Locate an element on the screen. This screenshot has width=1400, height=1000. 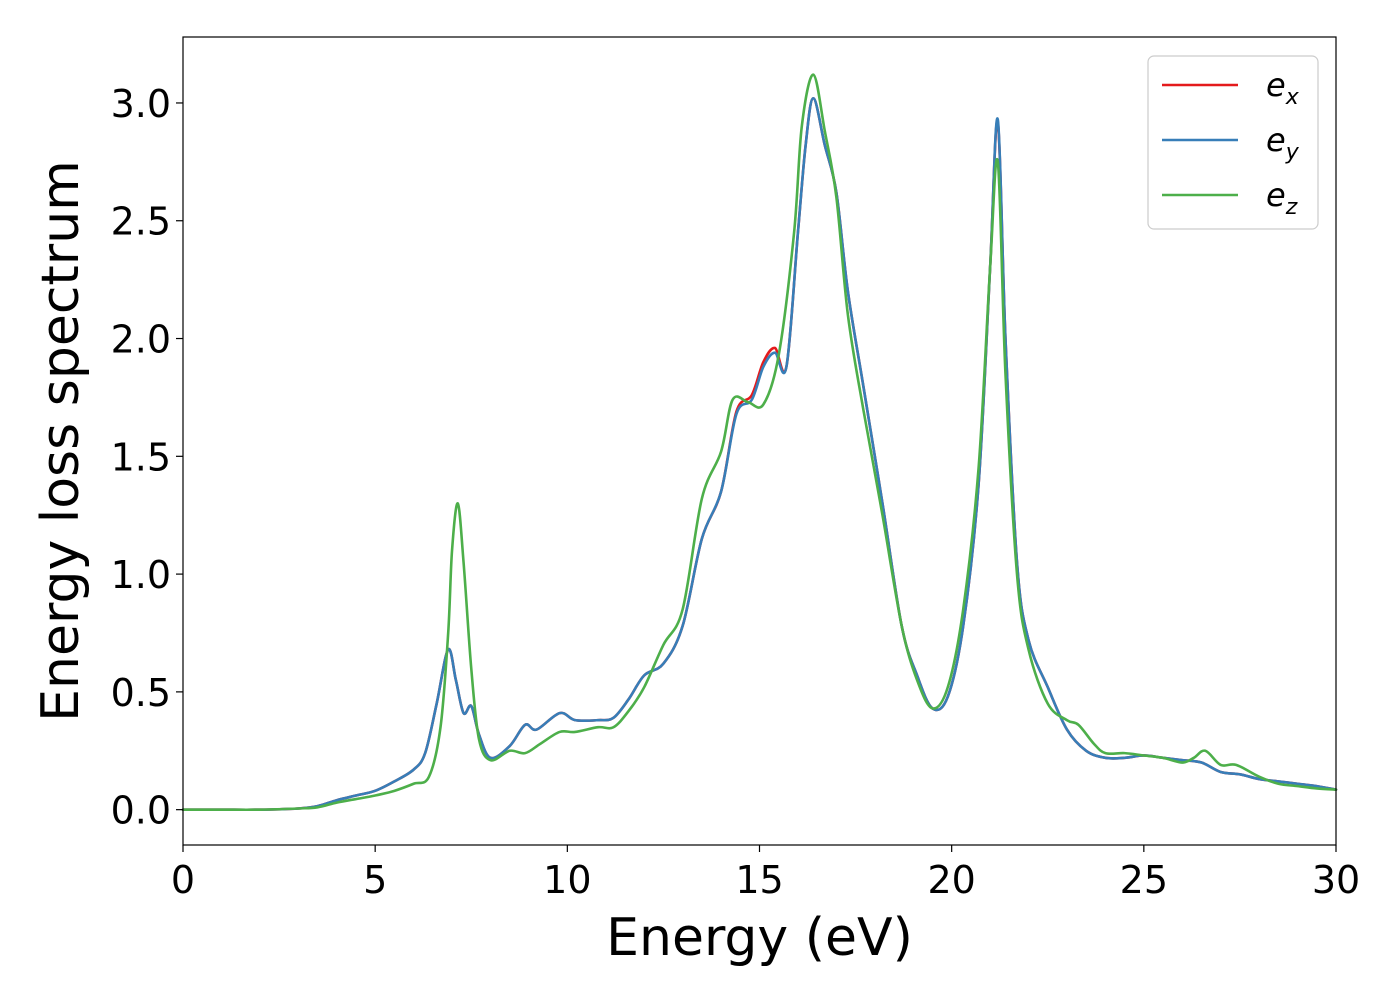
y-tick-label: 2.0 is located at coordinates (141, 340).